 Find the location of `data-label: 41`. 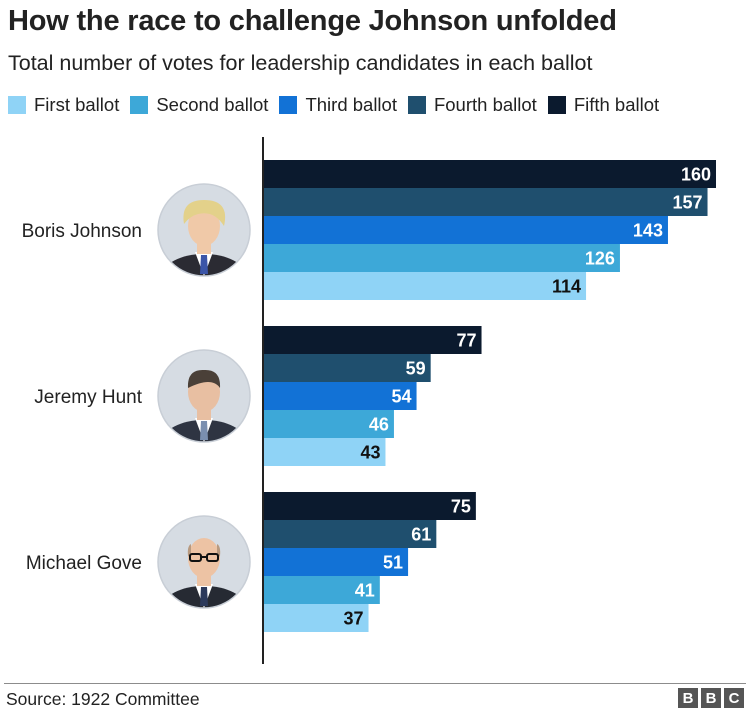

data-label: 41 is located at coordinates (365, 591).